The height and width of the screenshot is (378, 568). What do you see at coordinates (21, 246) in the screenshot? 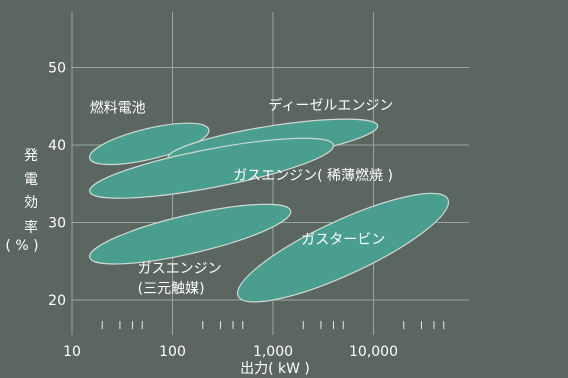
I see `y-axis-label: ( % )` at bounding box center [21, 246].